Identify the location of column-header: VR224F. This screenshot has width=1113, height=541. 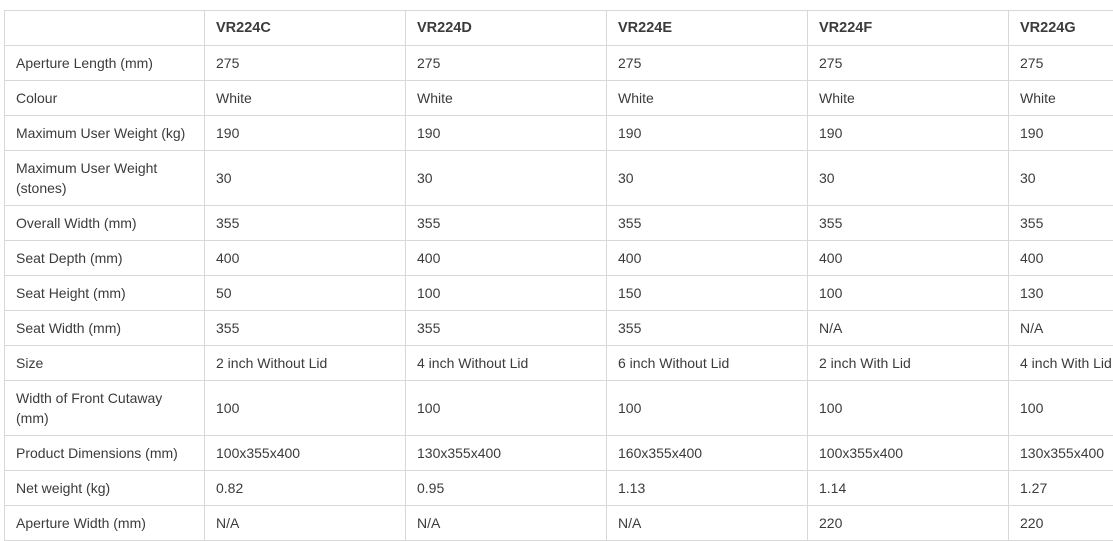
(908, 28).